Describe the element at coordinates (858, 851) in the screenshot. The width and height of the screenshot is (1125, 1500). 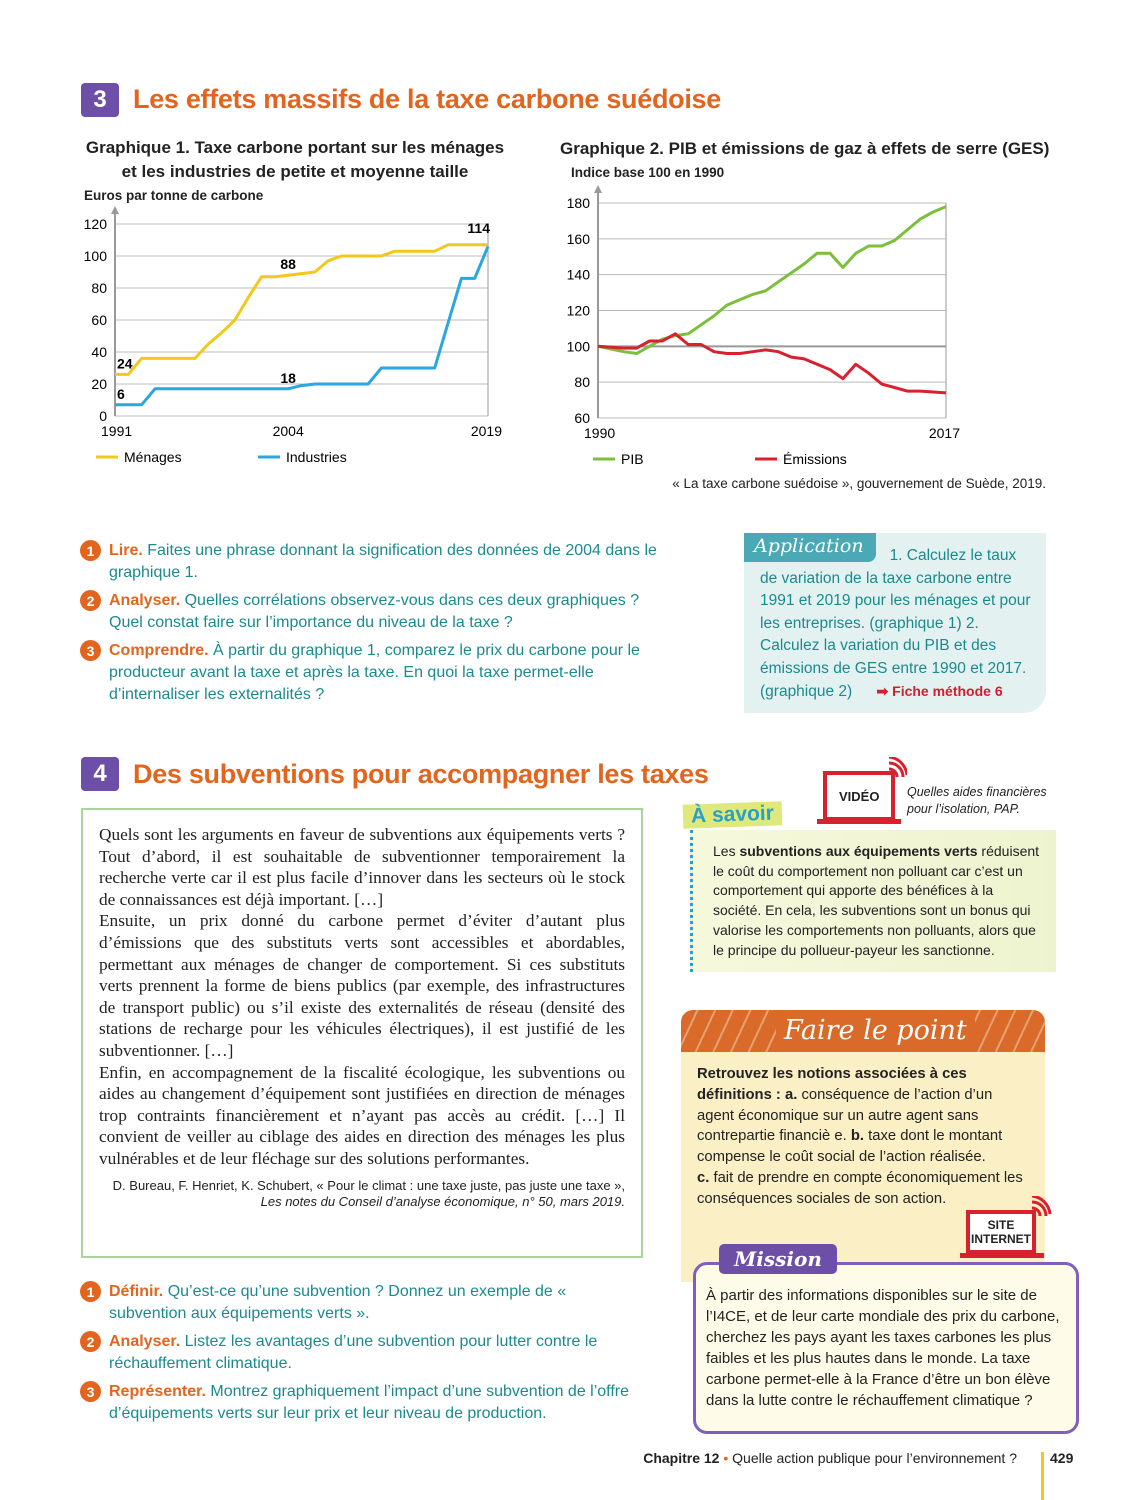
I see `a-savoir-keyword: subventions aux équipements verts` at that location.